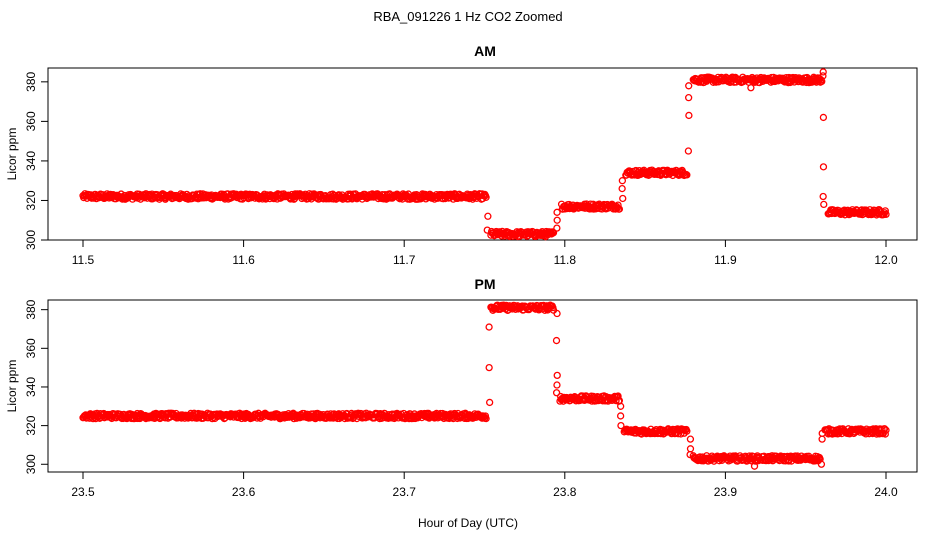  Describe the element at coordinates (468, 523) in the screenshot. I see `x-axis-label: Hour of Day (UTC)` at that location.